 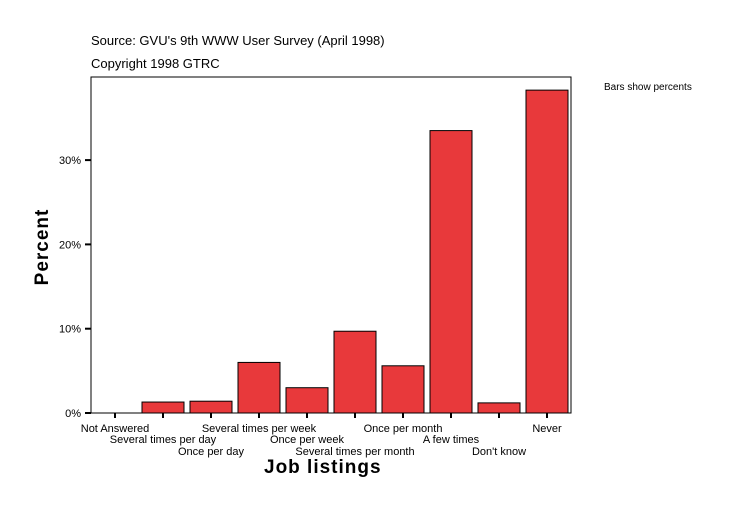 I want to click on x-tick-label: Don't know, so click(x=499, y=452).